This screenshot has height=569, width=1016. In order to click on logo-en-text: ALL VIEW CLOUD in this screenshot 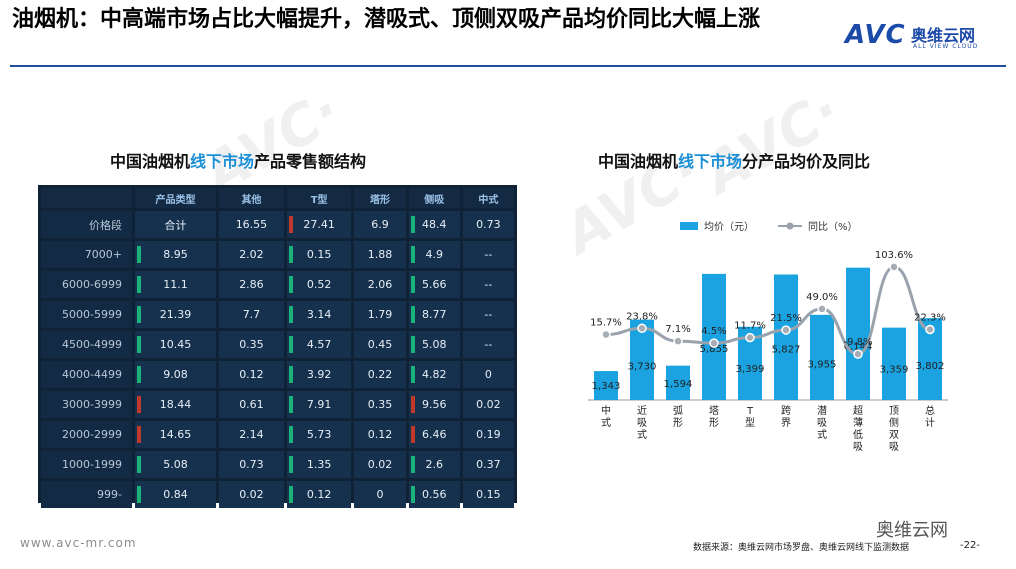, I will do `click(946, 46)`.